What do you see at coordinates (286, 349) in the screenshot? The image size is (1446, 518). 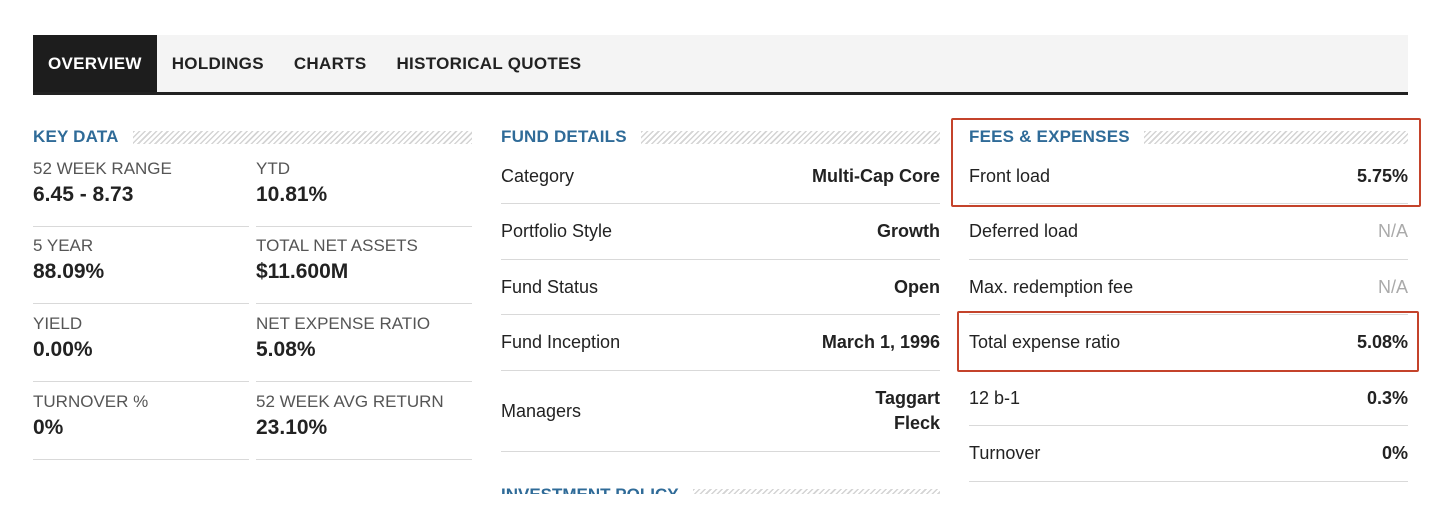 I see `key-data-value: 5.08%` at bounding box center [286, 349].